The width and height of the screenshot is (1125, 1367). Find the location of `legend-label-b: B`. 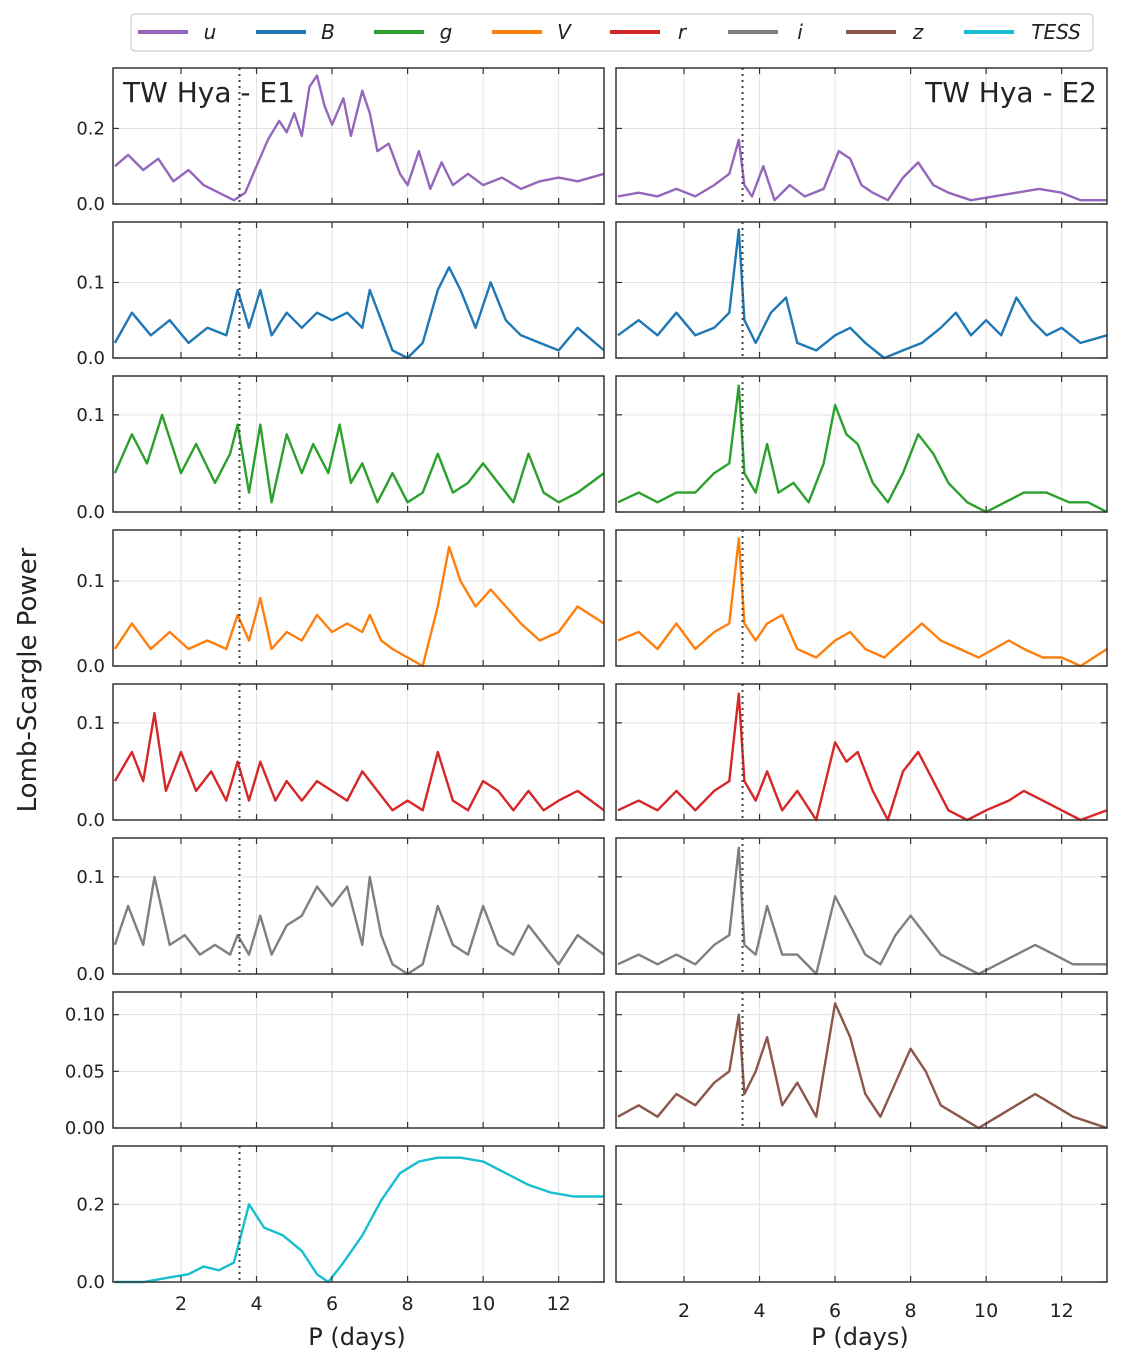

legend-label-b: B is located at coordinates (328, 32).